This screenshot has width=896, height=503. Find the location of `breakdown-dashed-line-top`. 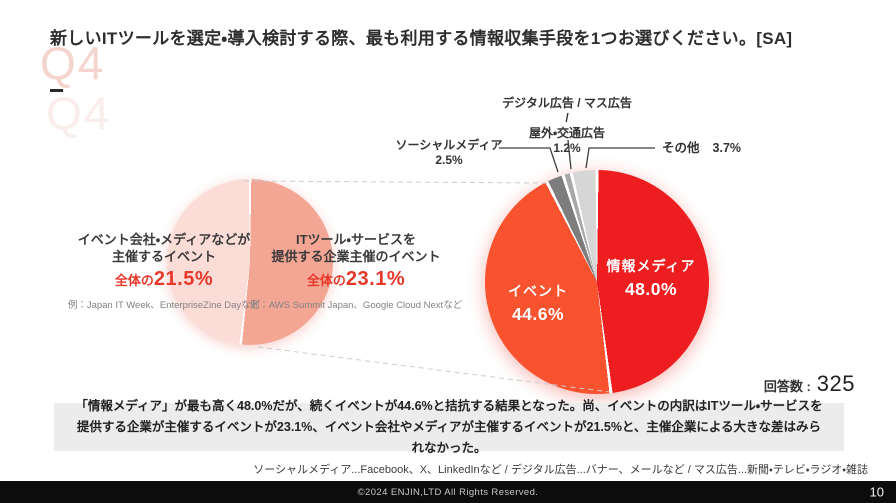

breakdown-dashed-line-top is located at coordinates (396, 182).